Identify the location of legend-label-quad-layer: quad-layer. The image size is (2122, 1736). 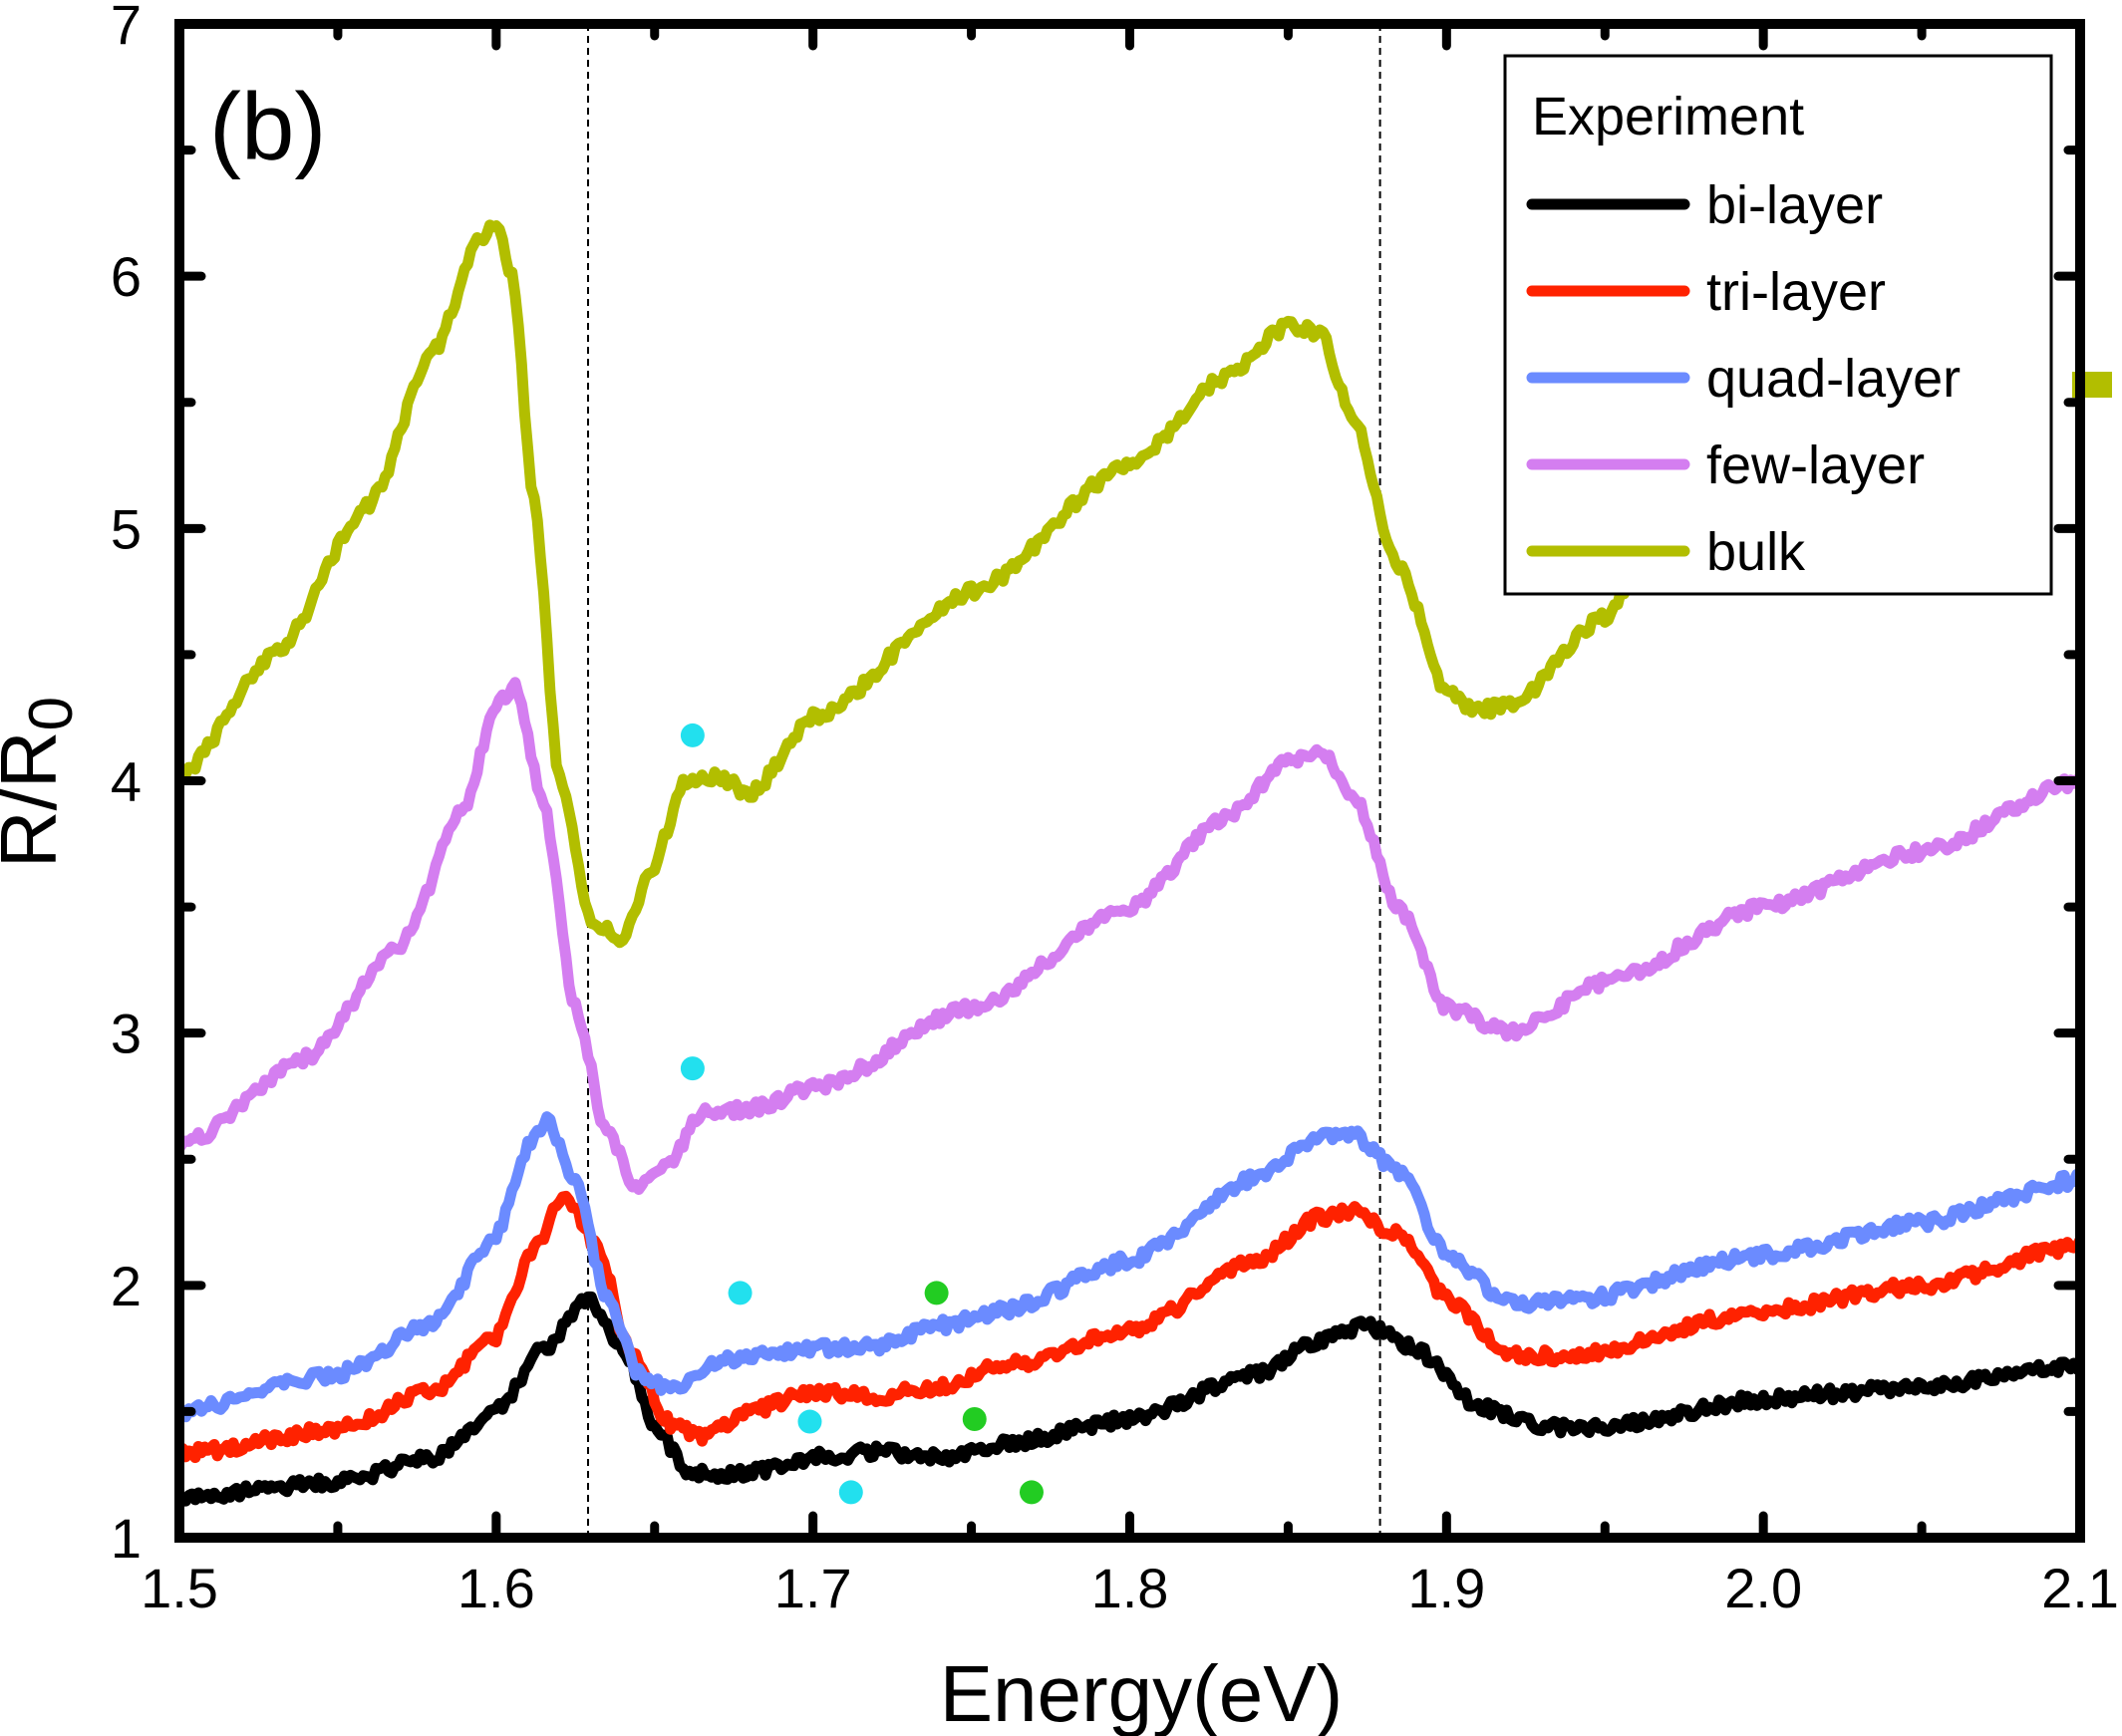
(1834, 379).